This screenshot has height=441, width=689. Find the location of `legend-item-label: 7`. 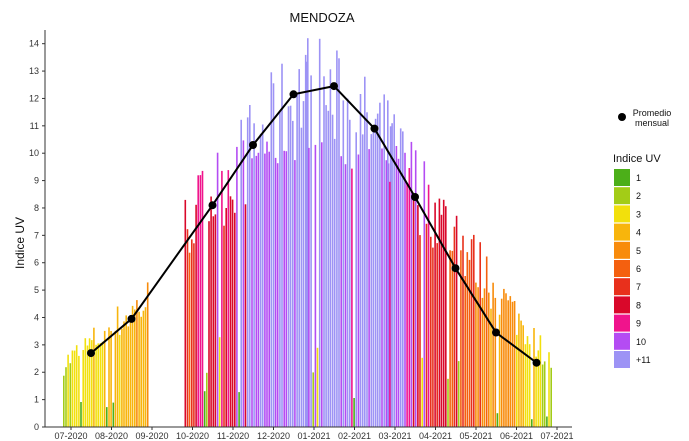

legend-item-label: 7 is located at coordinates (638, 287).